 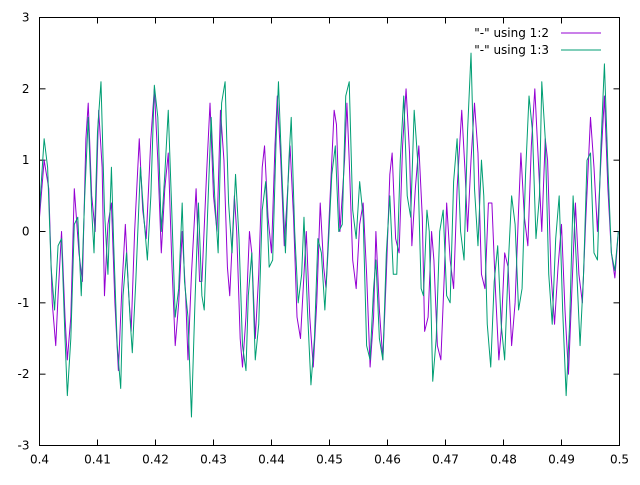 What do you see at coordinates (537, 41) in the screenshot?
I see `legend: "-" using 1:2 "-" using 1:3` at bounding box center [537, 41].